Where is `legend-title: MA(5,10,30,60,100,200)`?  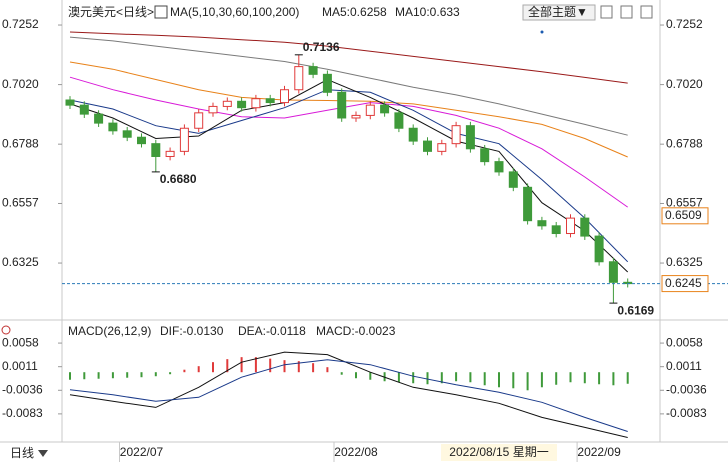 legend-title: MA(5,10,30,60,100,200) is located at coordinates (234, 12).